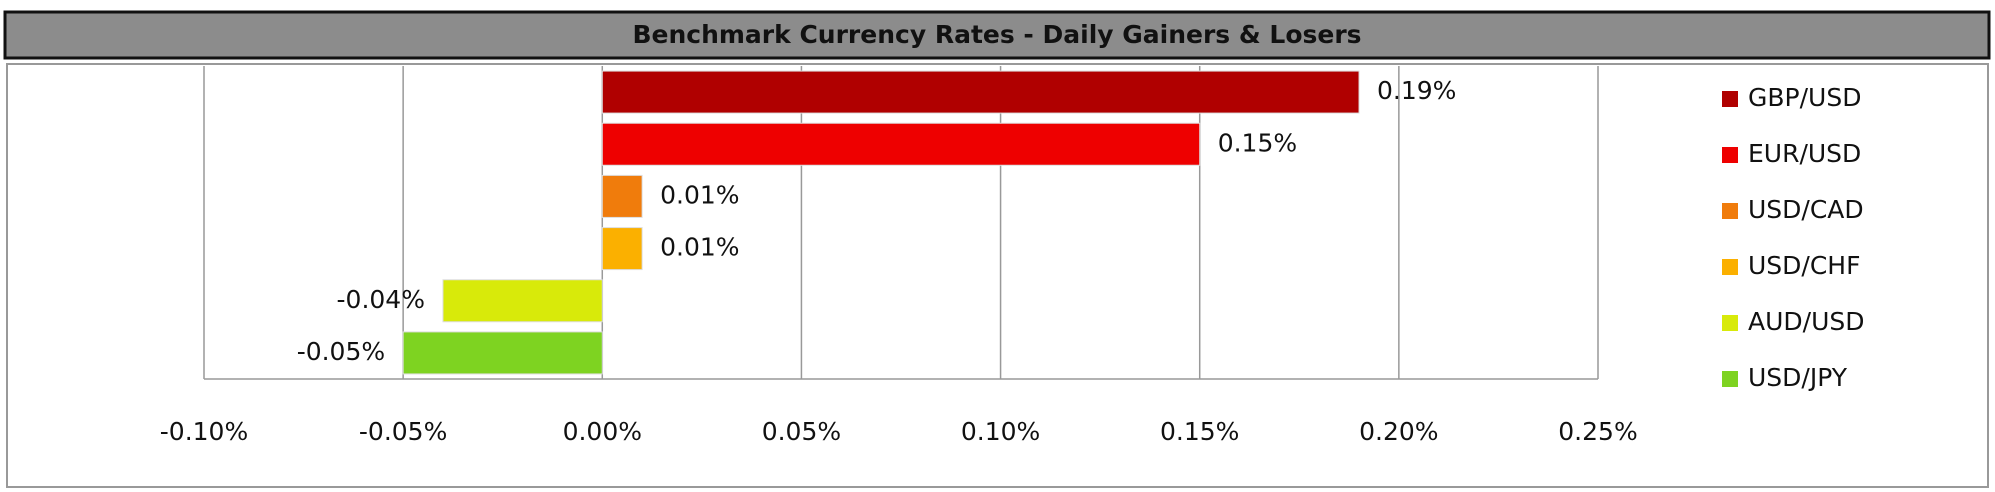 The height and width of the screenshot is (492, 1995). Describe the element at coordinates (1000, 431) in the screenshot. I see `x-tick-label: 0.10%` at that location.